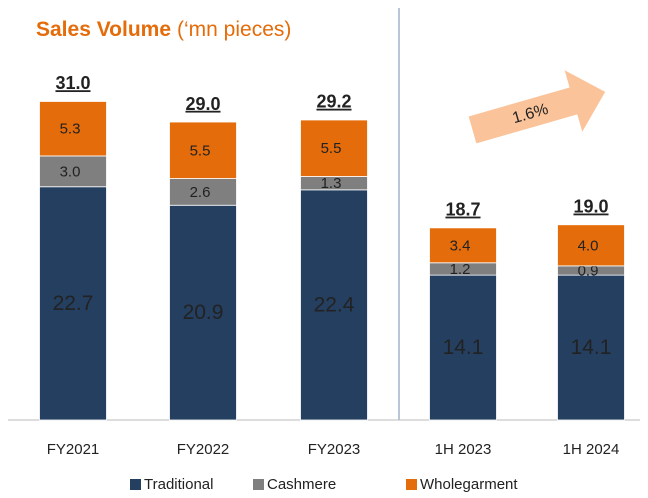 The height and width of the screenshot is (498, 648). What do you see at coordinates (463, 449) in the screenshot?
I see `x-tick-label: 1H 2023` at bounding box center [463, 449].